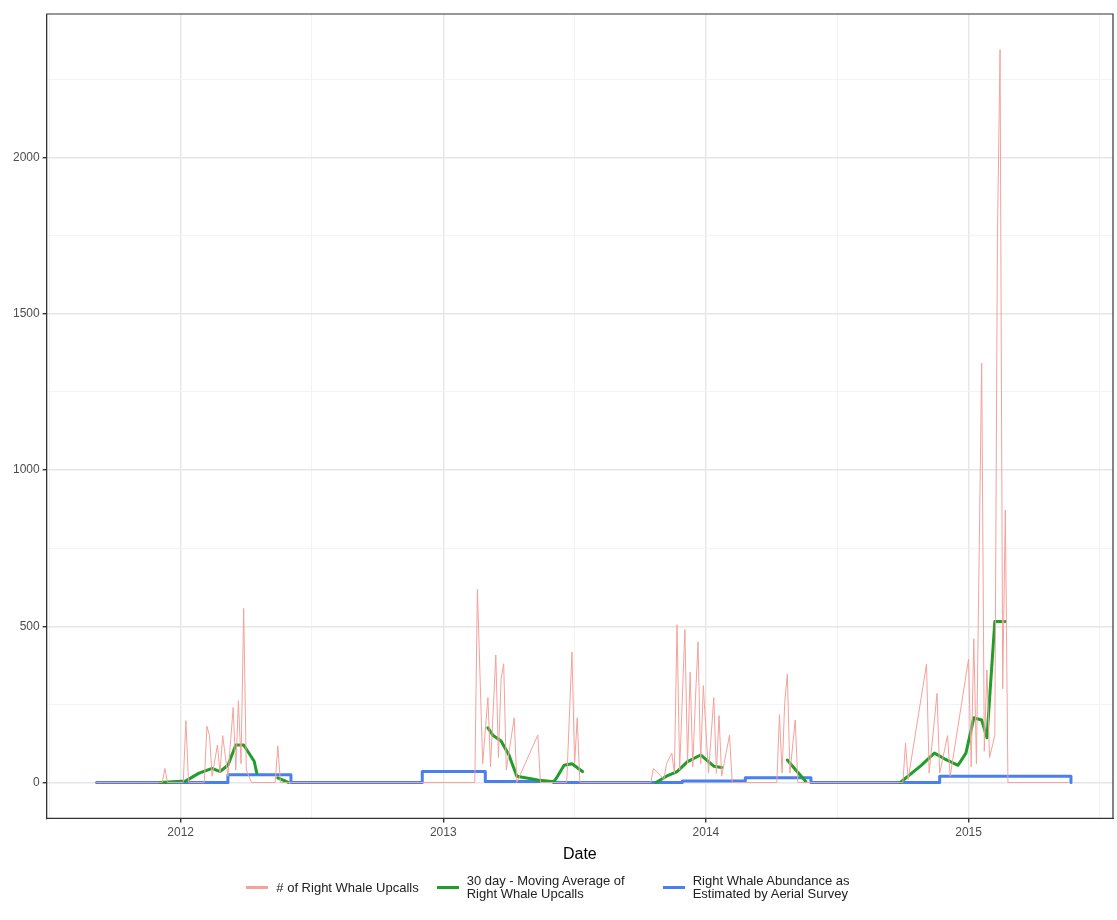 Image resolution: width=1117 pixels, height=920 pixels. I want to click on x-tick-label: 2013, so click(443, 831).